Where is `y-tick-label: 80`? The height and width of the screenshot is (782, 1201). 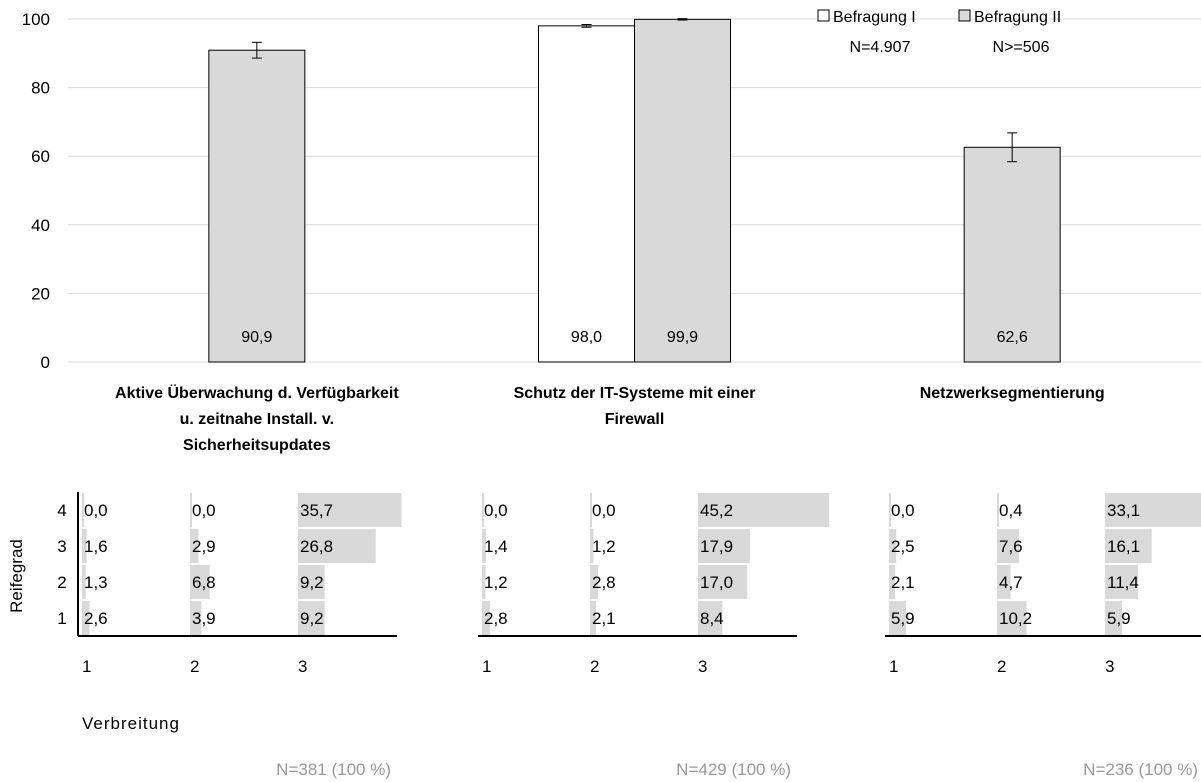
y-tick-label: 80 is located at coordinates (40, 88).